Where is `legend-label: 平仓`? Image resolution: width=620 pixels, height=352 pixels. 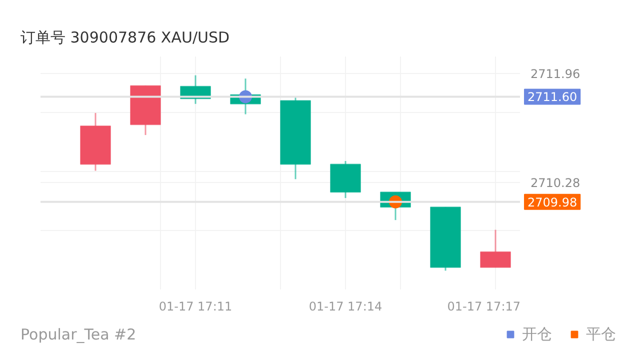 legend-label: 平仓 is located at coordinates (601, 334).